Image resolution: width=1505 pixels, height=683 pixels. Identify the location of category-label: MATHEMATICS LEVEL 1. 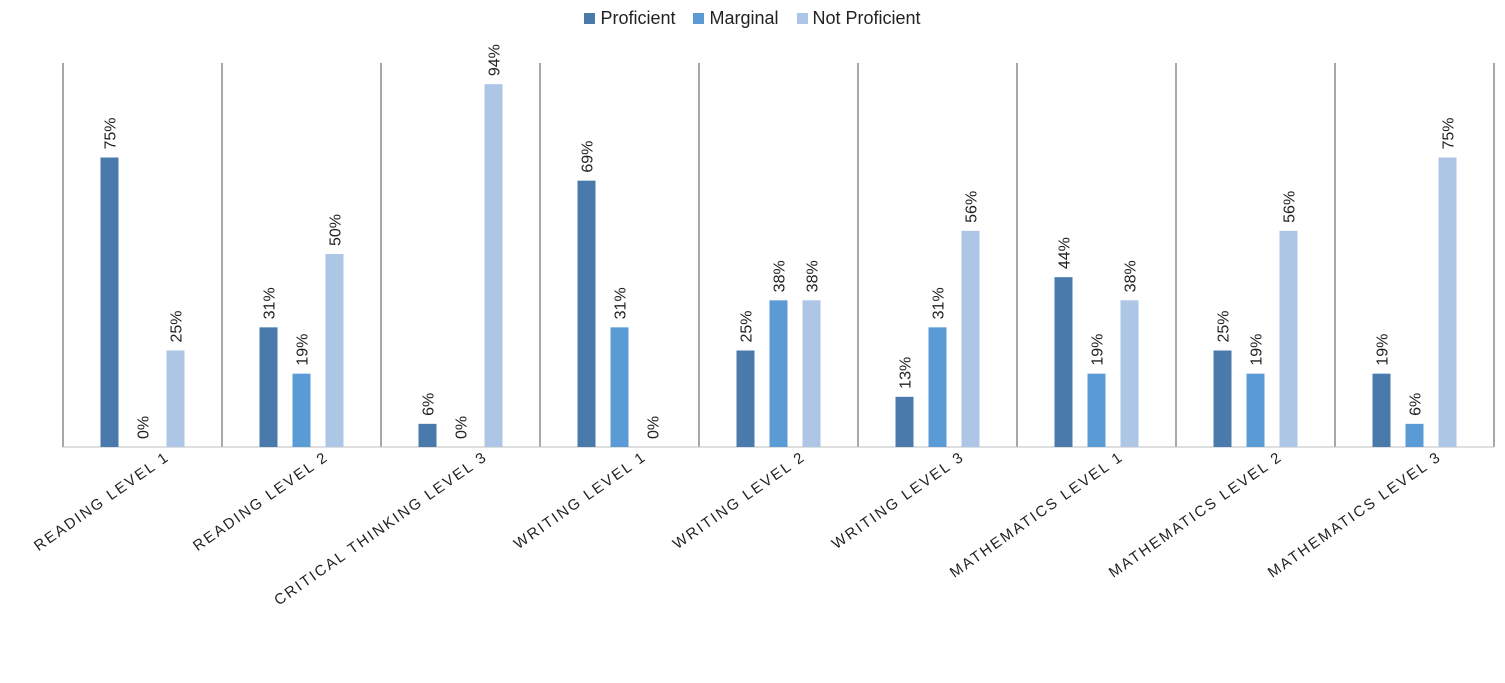
(1037, 514).